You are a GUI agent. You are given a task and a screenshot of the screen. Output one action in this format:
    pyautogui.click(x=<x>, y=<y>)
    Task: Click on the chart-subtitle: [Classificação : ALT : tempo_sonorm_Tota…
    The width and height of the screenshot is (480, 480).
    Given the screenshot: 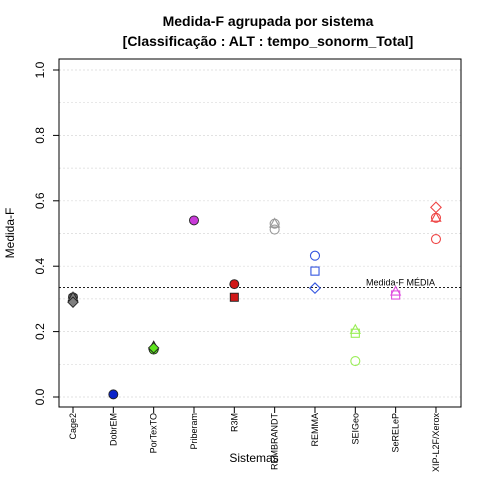 What is the action you would take?
    pyautogui.click(x=268, y=41)
    